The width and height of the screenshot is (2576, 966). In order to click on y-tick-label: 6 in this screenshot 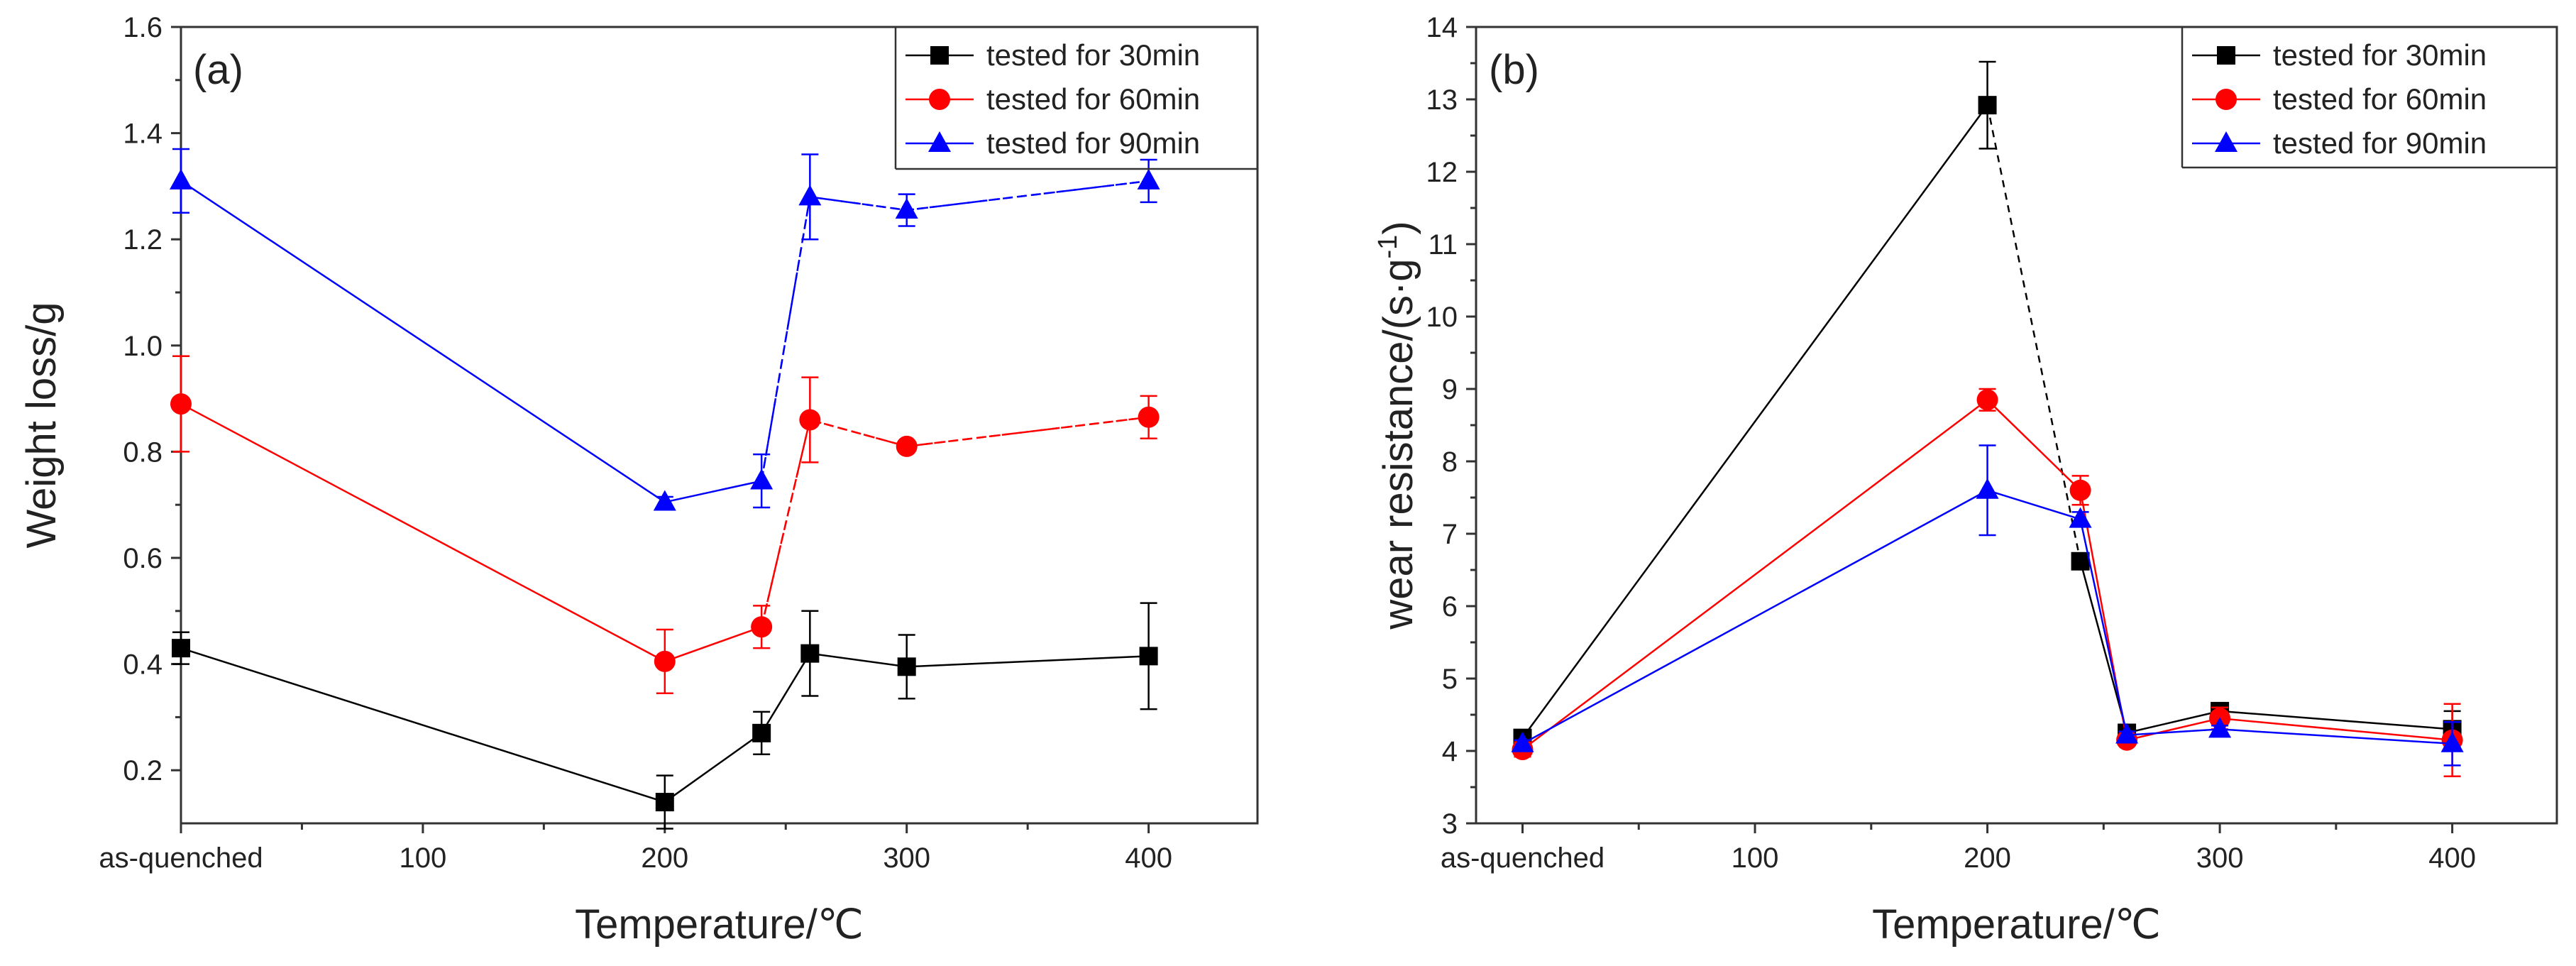, I will do `click(1450, 606)`.